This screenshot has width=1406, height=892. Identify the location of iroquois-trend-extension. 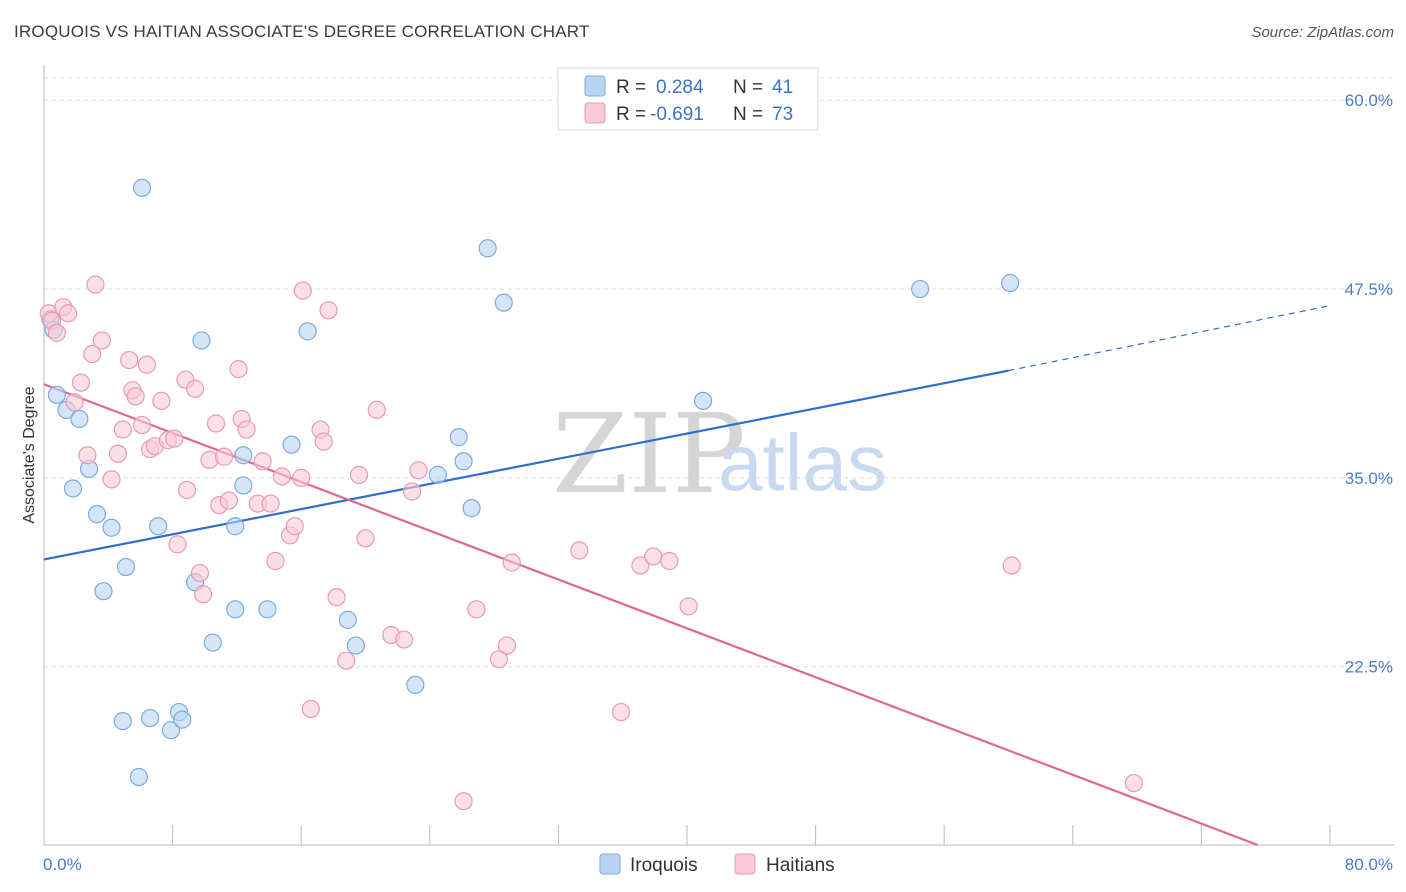
(1169, 338).